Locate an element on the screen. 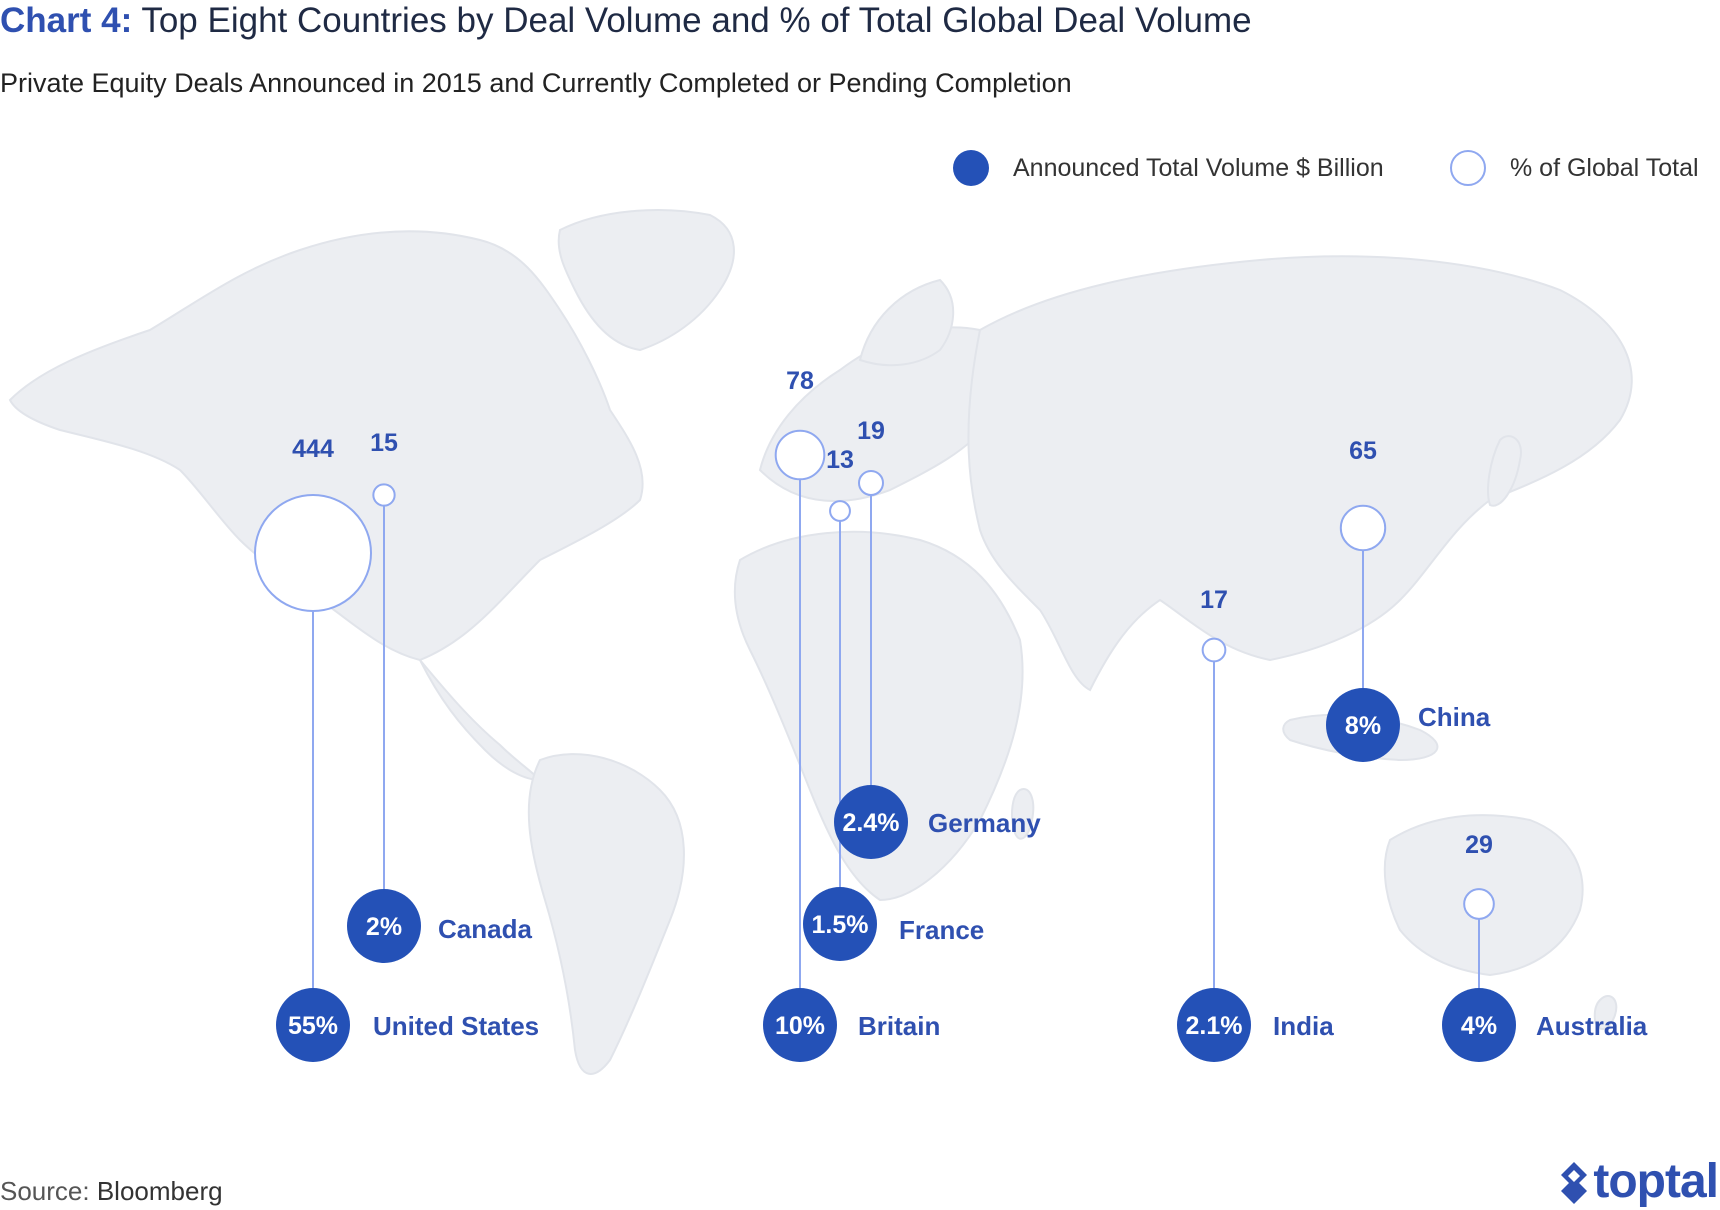 The image size is (1720, 1210). volume-label-france: 13 is located at coordinates (840, 460).